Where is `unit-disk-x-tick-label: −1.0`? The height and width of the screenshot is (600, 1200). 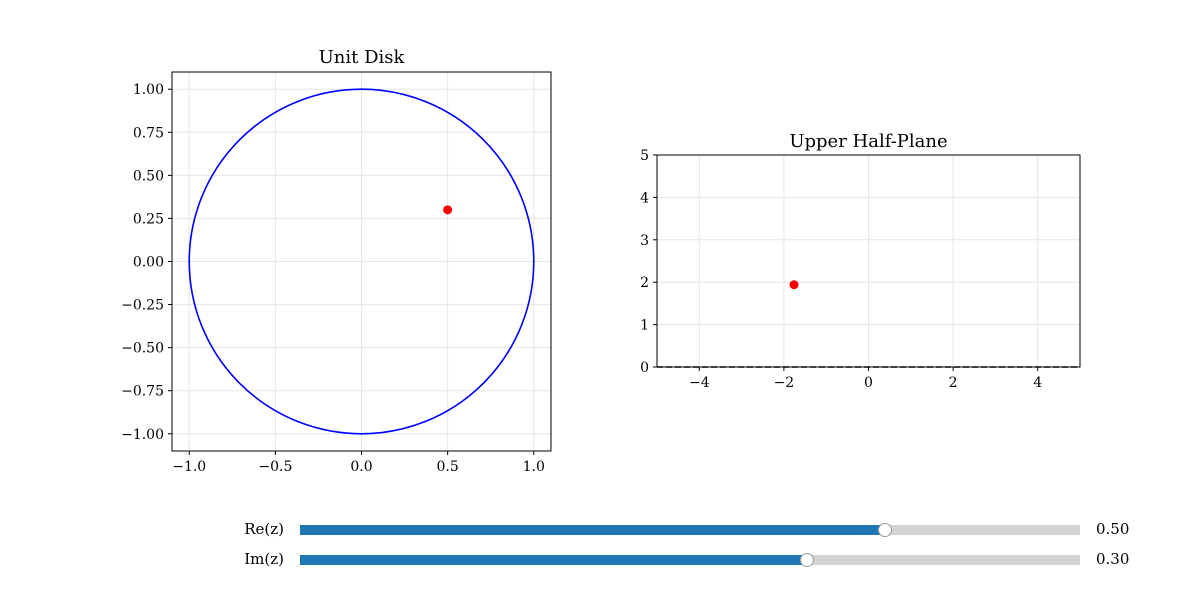
unit-disk-x-tick-label: −1.0 is located at coordinates (189, 467).